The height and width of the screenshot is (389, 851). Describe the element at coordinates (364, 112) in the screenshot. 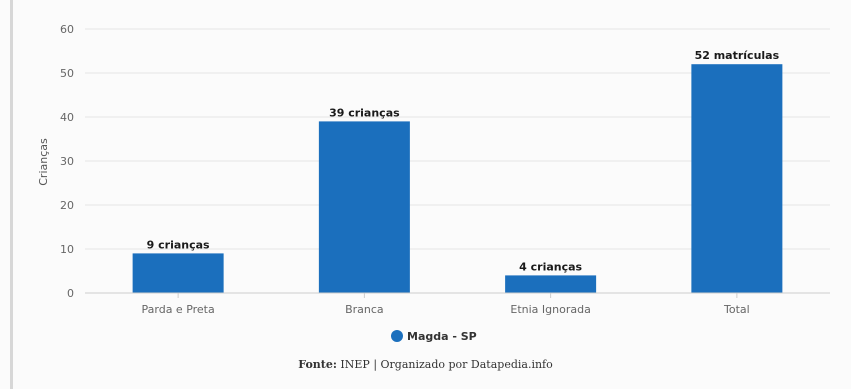

I see `data-label: 39 crianças` at that location.